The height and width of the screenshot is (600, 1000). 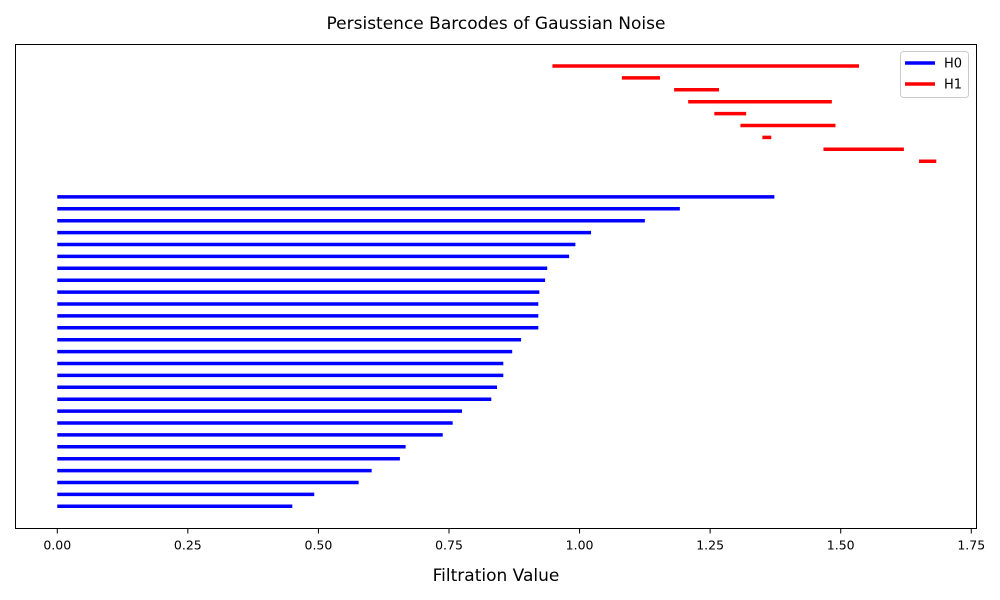 What do you see at coordinates (710, 545) in the screenshot?
I see `x-tick-label: 1.25` at bounding box center [710, 545].